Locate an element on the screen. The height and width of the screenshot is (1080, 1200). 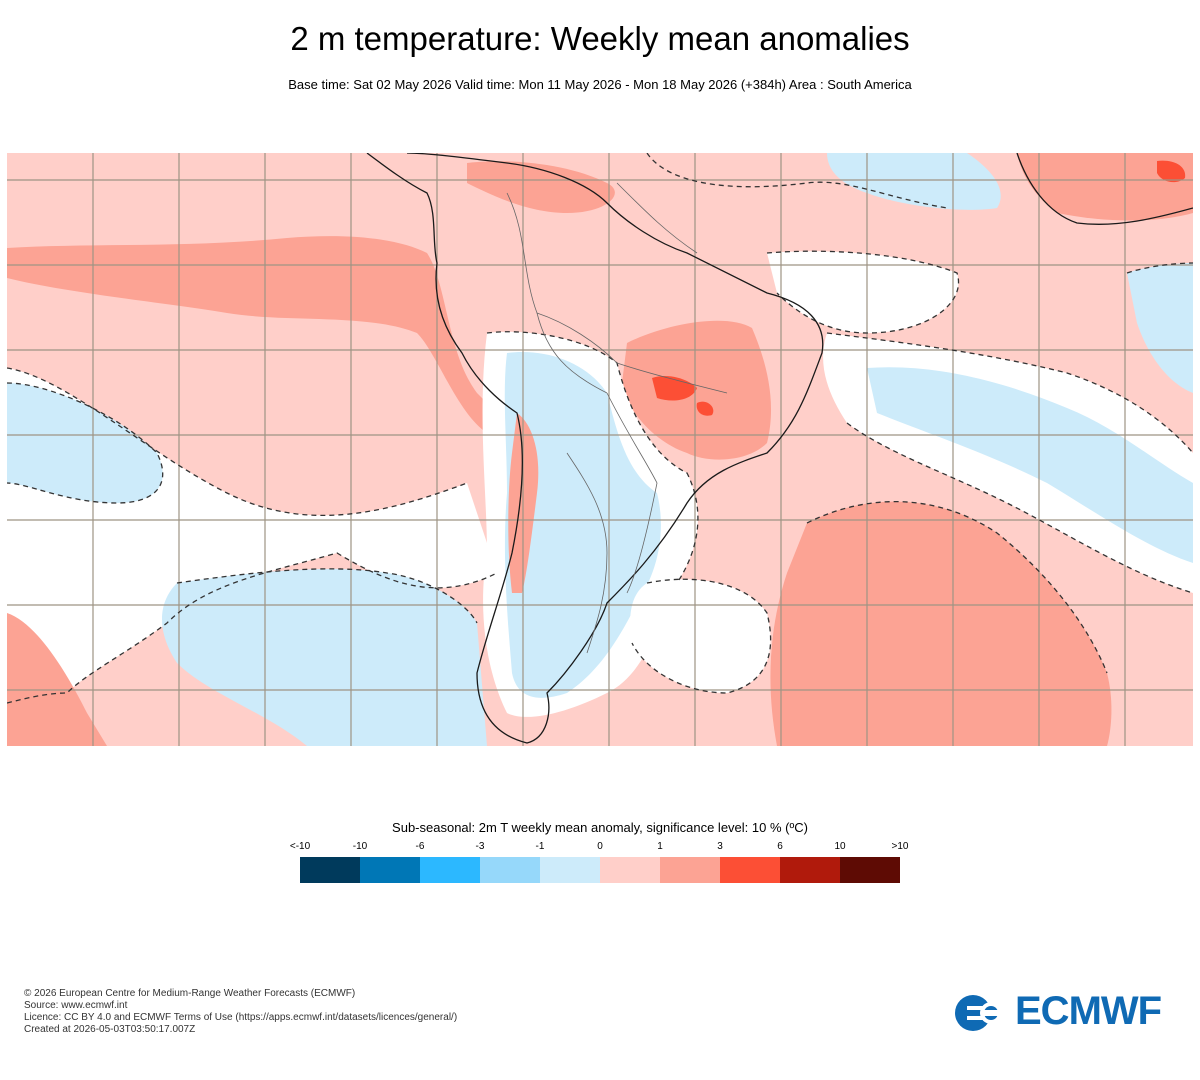
legend-tick-label: -10 is located at coordinates (360, 846).